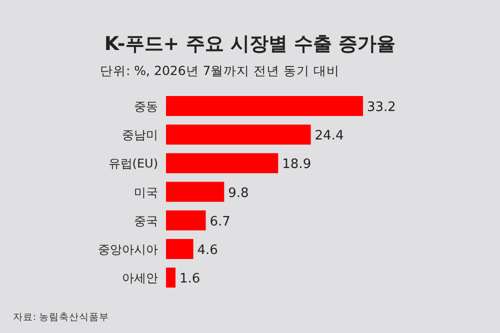 This screenshot has height=333, width=500. Describe the element at coordinates (146, 221) in the screenshot. I see `category: 중국` at that location.